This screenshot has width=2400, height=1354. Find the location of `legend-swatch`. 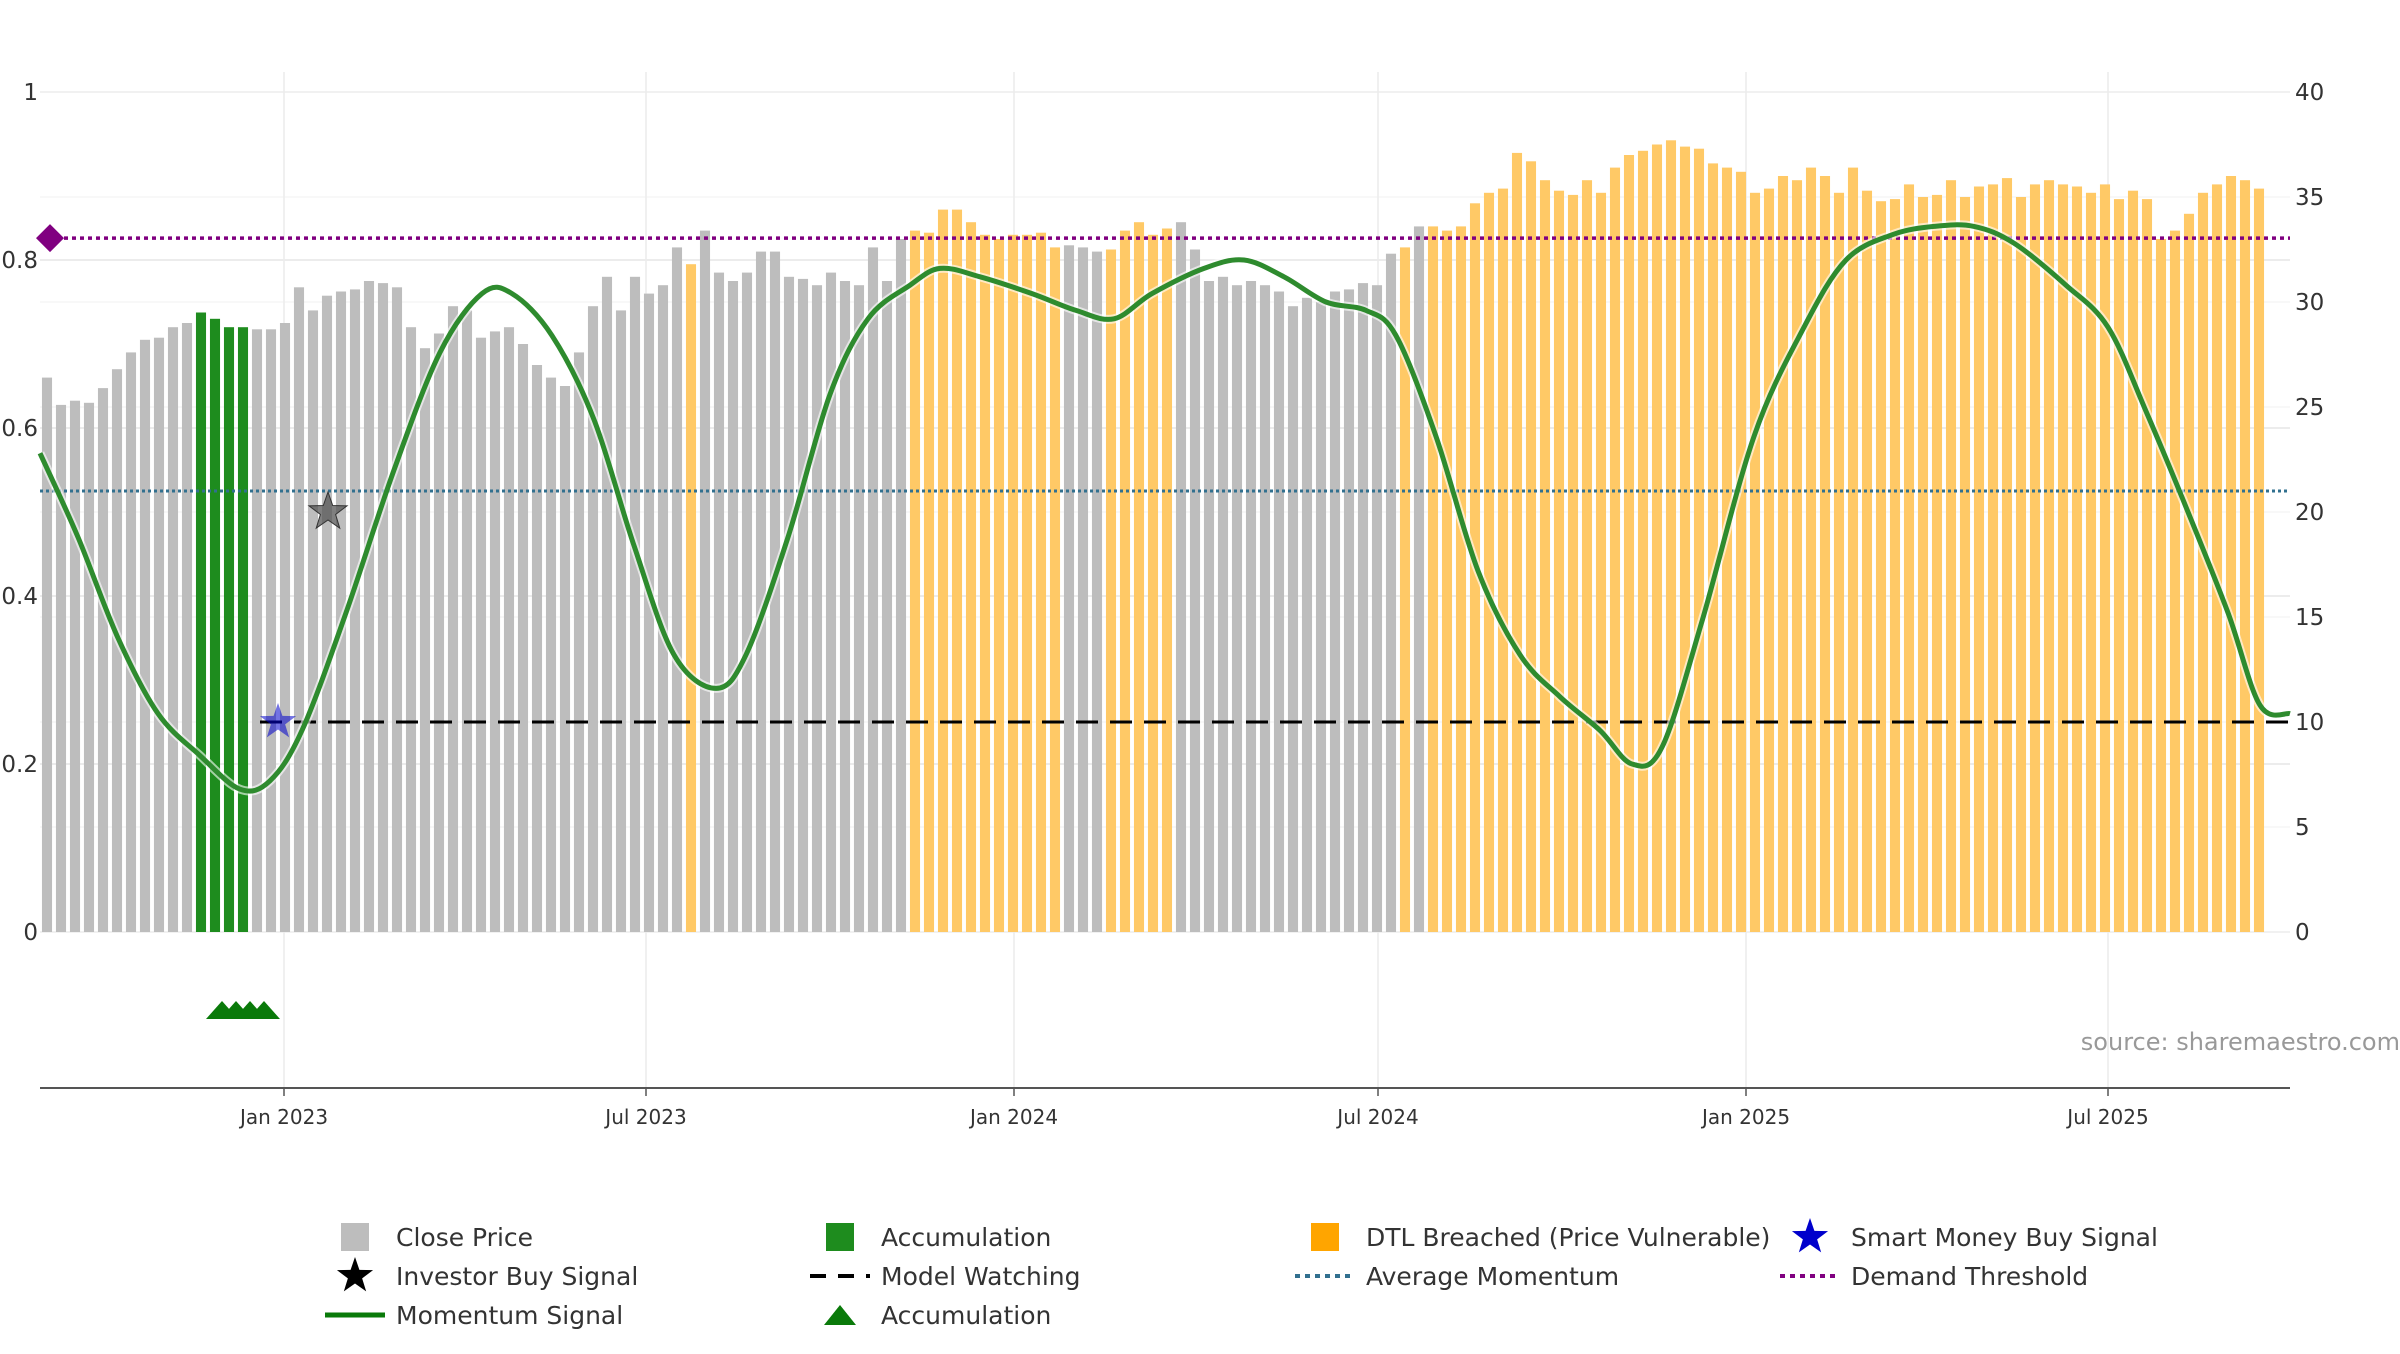

legend-swatch is located at coordinates (1325, 1237).